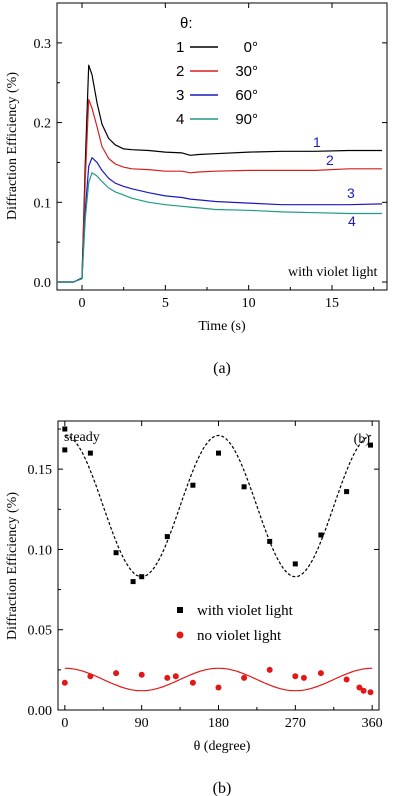 The image size is (408, 796). Describe the element at coordinates (180, 47) in the screenshot. I see `legend-number-1: 1` at that location.